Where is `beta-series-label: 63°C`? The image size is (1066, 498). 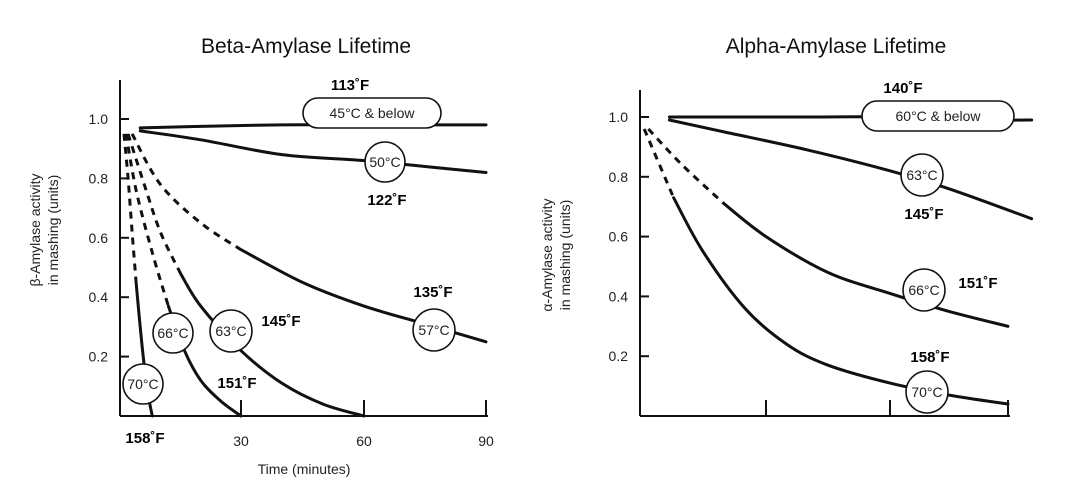 beta-series-label: 63°C is located at coordinates (230, 331).